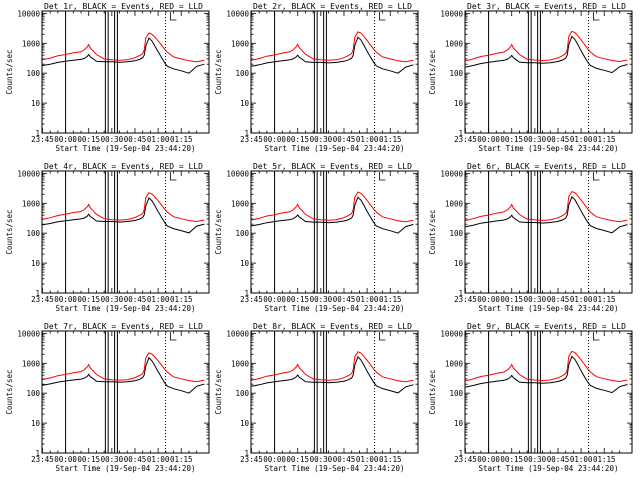 The height and width of the screenshot is (480, 640). I want to click on panel-title: Det 8r, BLACK = Events, RED = LLD, so click(332, 326).